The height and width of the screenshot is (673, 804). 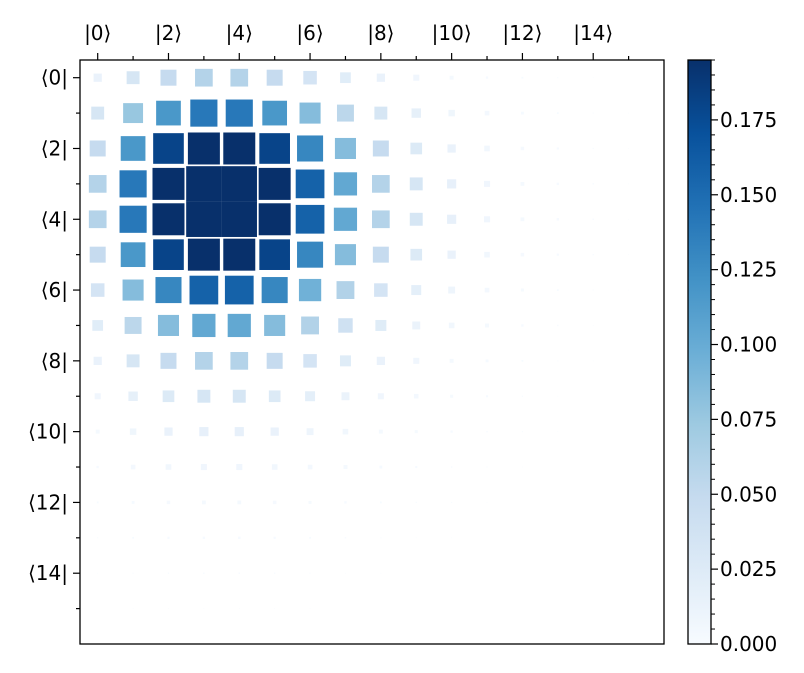 I want to click on x-tick-label: |12⟩, so click(x=522, y=33).